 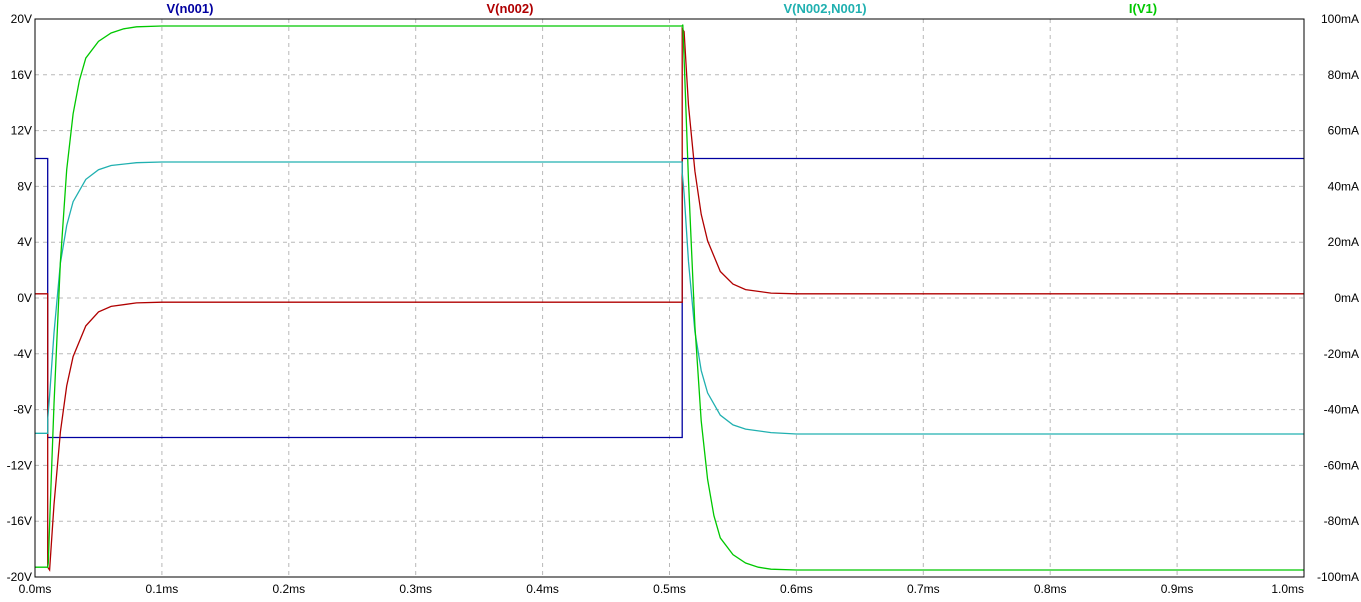 What do you see at coordinates (21, 19) in the screenshot?
I see `y-left-tick-label: 20V` at bounding box center [21, 19].